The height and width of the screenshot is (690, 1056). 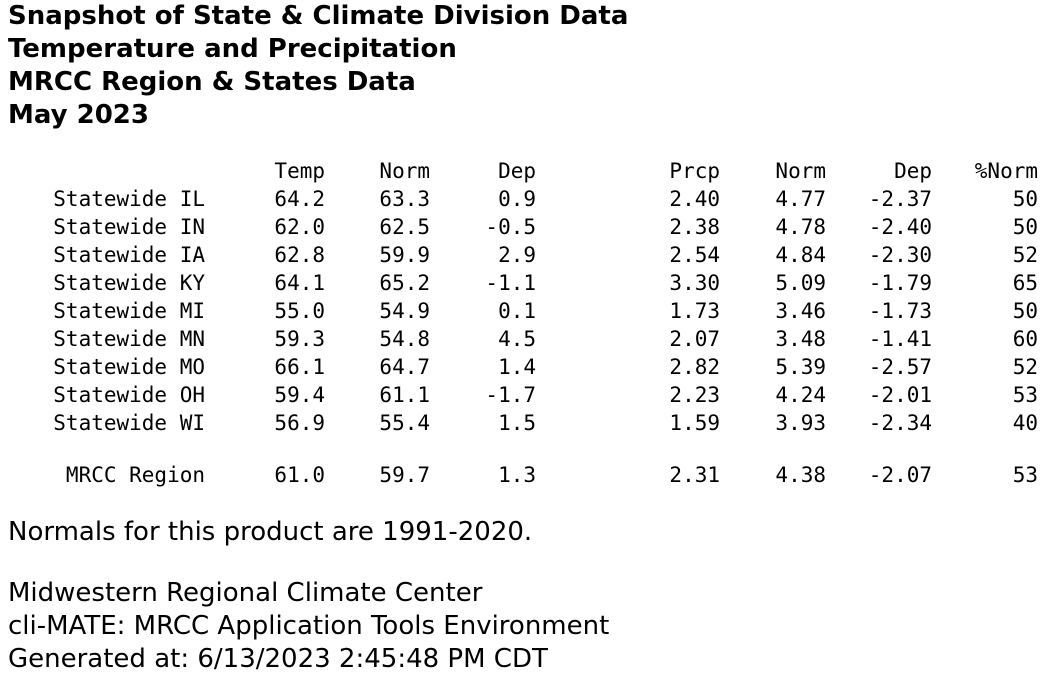 What do you see at coordinates (102, 171) in the screenshot?
I see `header-station` at bounding box center [102, 171].